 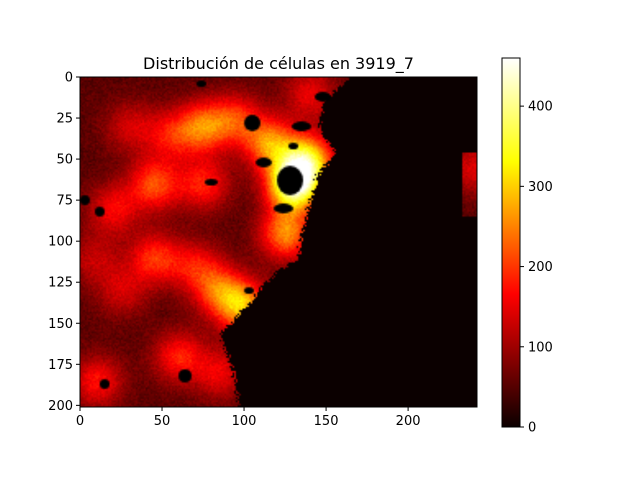 I want to click on y-tick-label: 150, so click(x=60, y=324).